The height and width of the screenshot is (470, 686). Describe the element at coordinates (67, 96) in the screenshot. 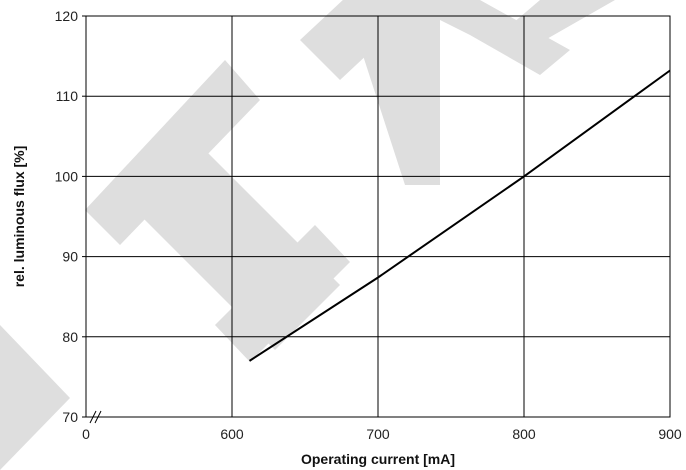

I see `y-tick-label: 110` at that location.